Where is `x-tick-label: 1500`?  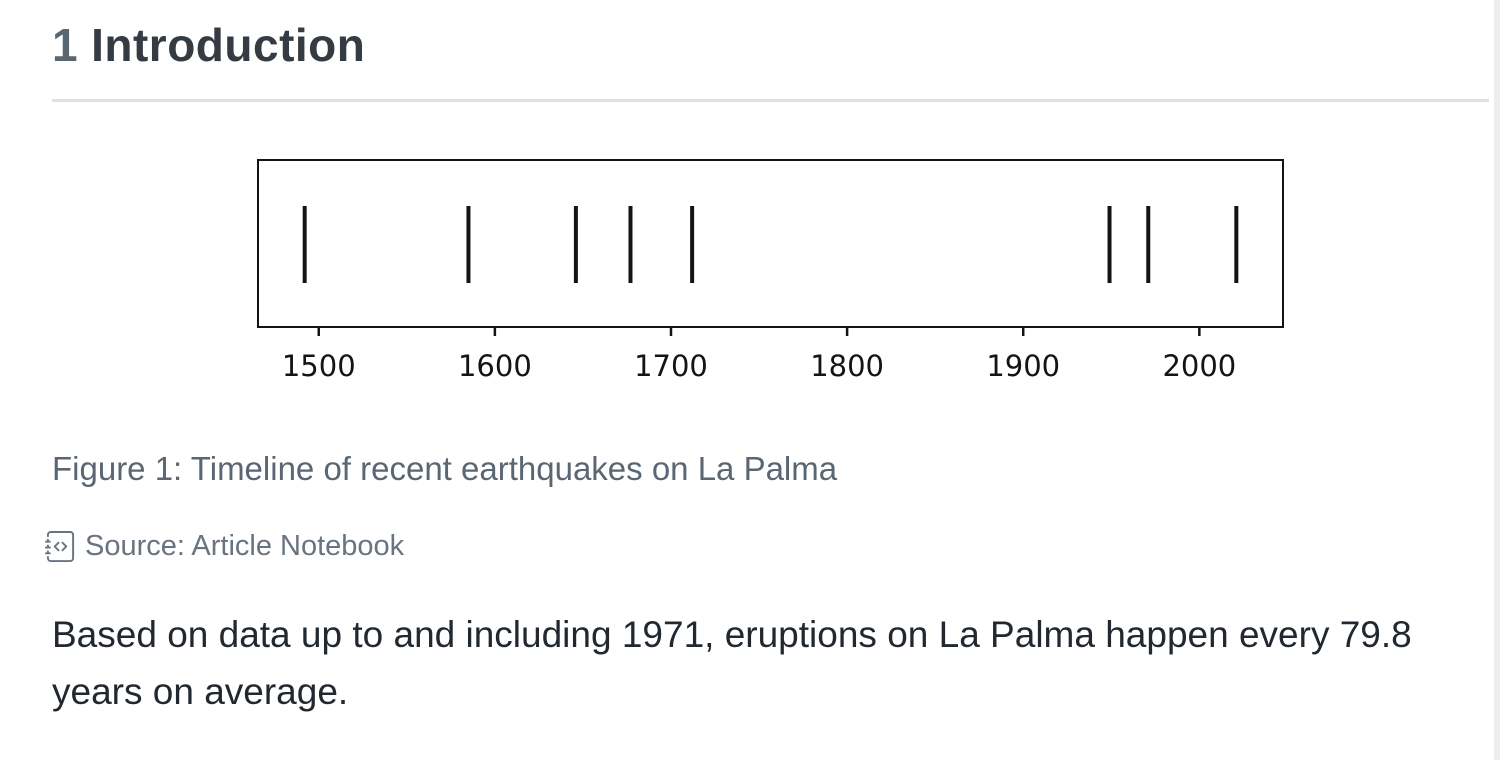
x-tick-label: 1500 is located at coordinates (319, 366).